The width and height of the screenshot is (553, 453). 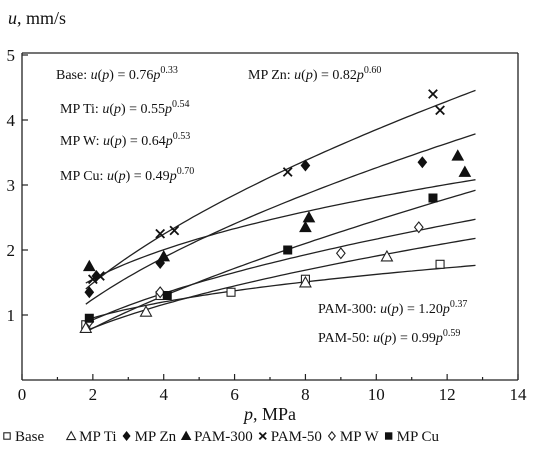 I want to click on legend-label-base: Base, so click(x=30, y=437).